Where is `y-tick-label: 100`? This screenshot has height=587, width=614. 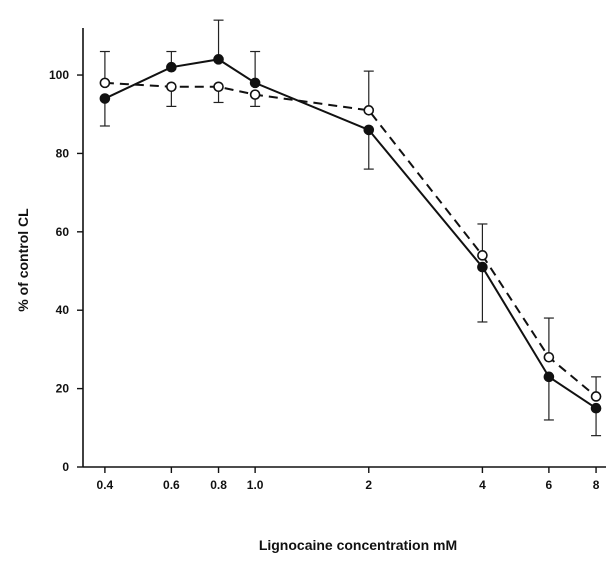
y-tick-label: 100 is located at coordinates (59, 75).